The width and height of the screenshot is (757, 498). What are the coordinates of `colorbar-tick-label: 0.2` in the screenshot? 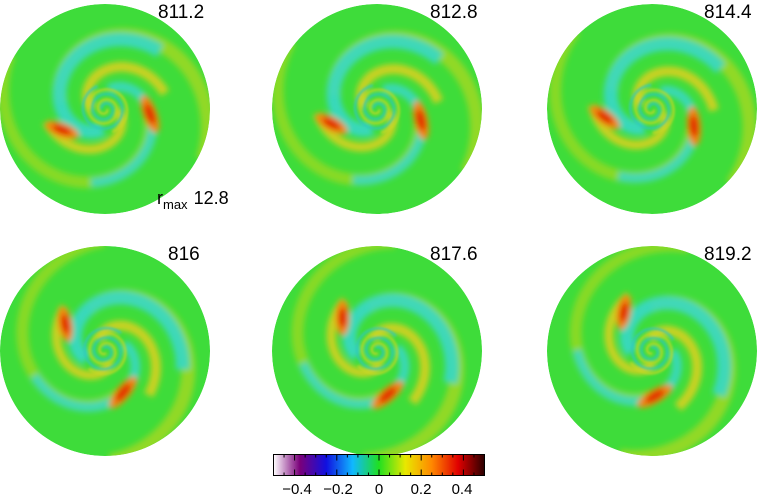 It's located at (421, 489).